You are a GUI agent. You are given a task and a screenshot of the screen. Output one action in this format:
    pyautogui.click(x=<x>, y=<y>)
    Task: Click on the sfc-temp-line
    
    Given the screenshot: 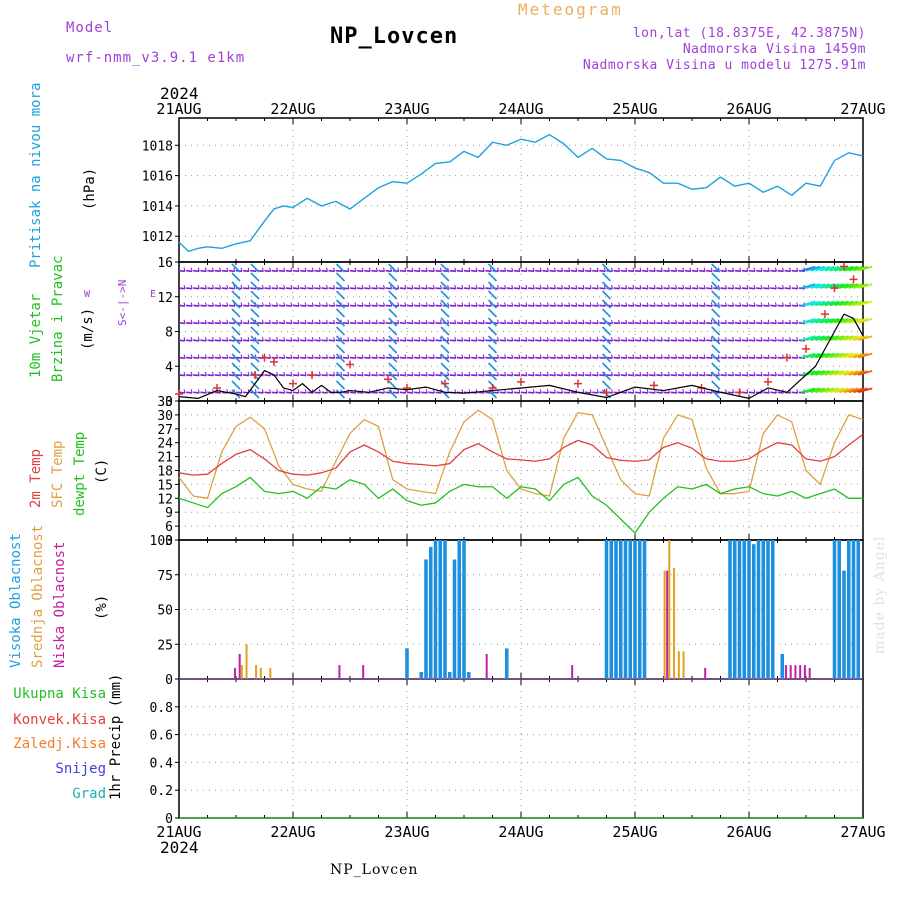 What is the action you would take?
    pyautogui.click(x=521, y=454)
    